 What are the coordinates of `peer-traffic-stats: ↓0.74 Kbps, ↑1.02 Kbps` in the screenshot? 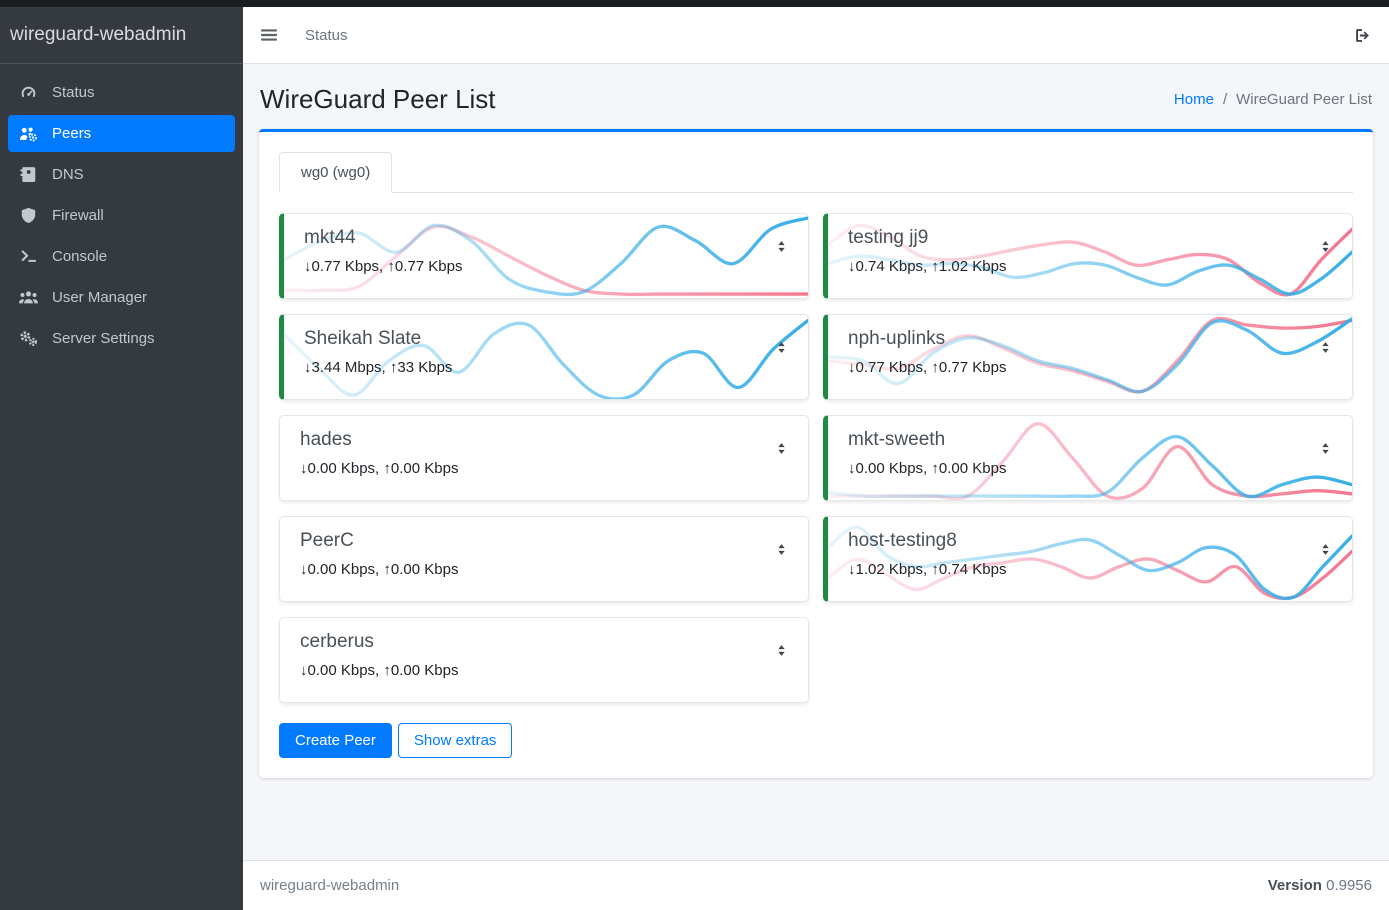 It's located at (927, 266).